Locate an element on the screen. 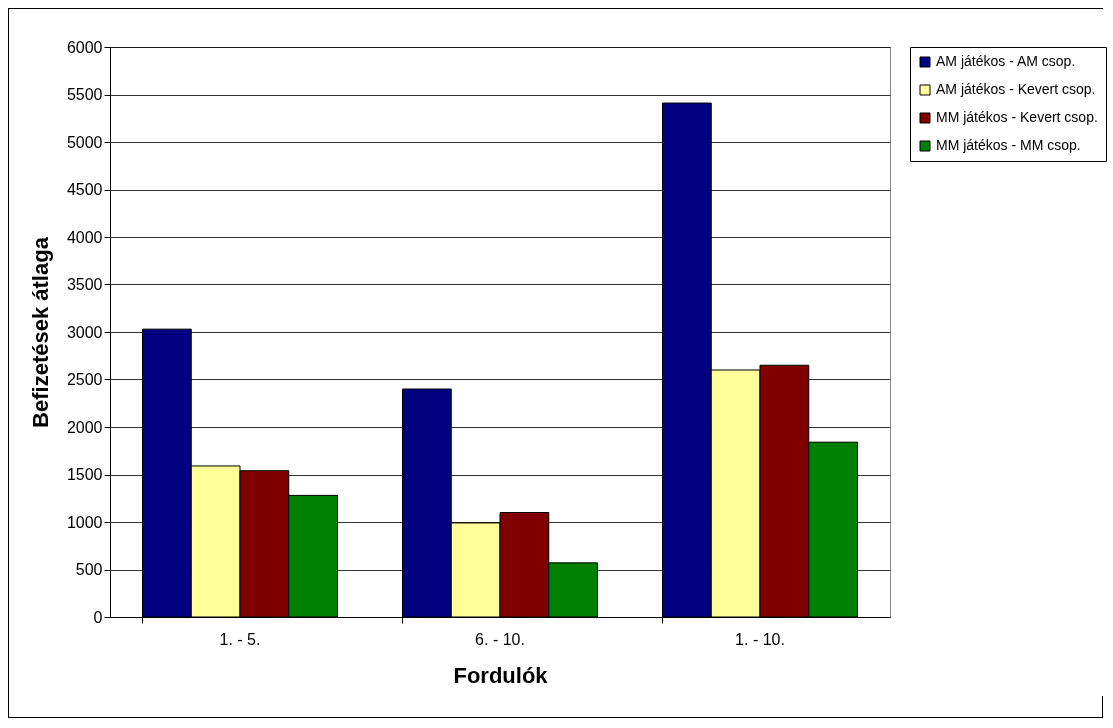 This screenshot has height=728, width=1113. y-tick-label: 2500 is located at coordinates (84, 379).